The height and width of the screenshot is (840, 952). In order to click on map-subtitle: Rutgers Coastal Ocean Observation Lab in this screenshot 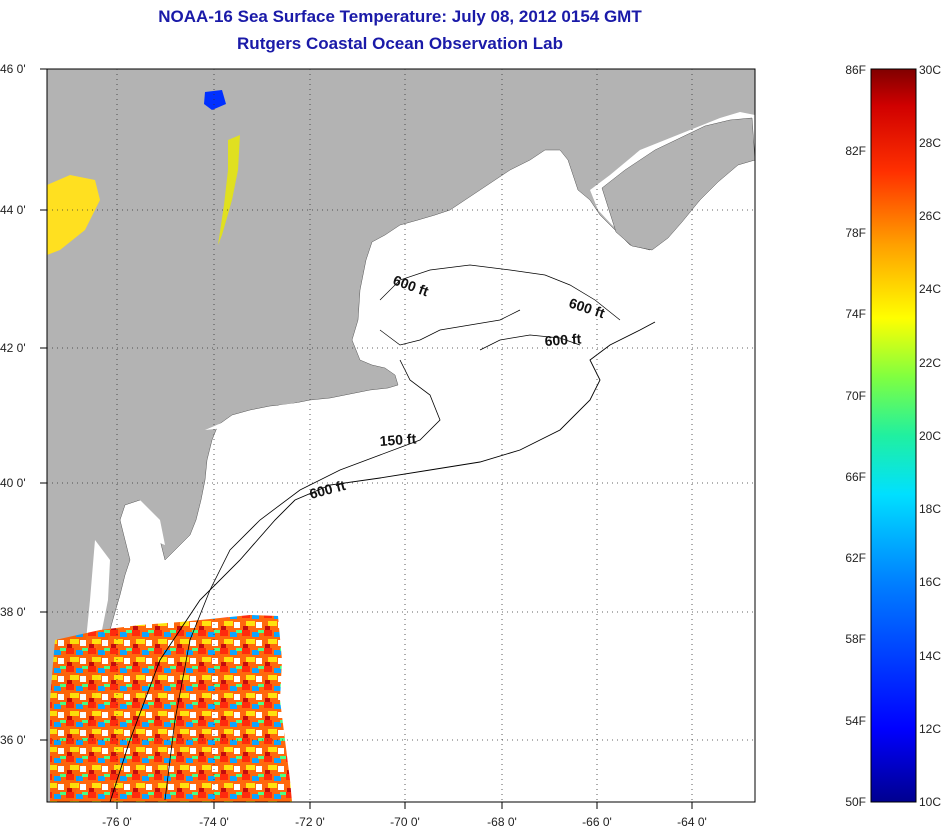, I will do `click(400, 43)`.